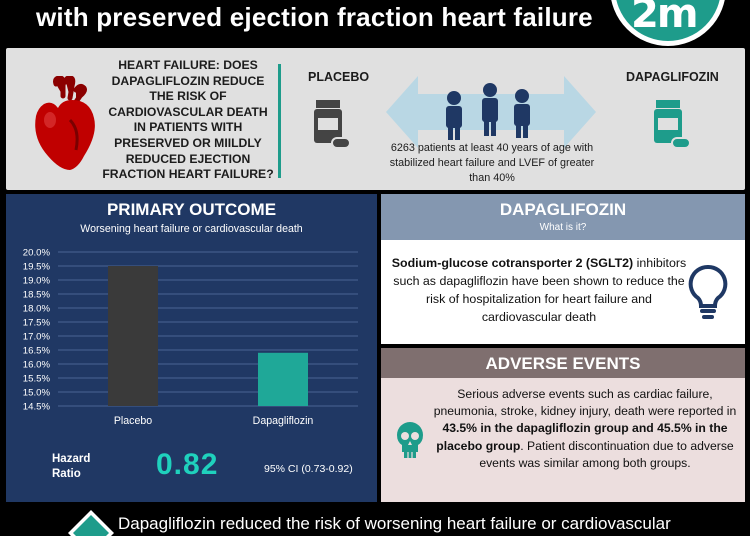  I want to click on dapagliflozin-info-subtitle: What is it?, so click(563, 227).